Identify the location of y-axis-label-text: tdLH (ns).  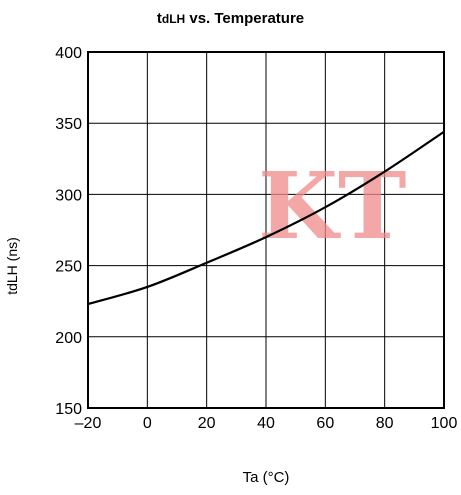
(12, 266).